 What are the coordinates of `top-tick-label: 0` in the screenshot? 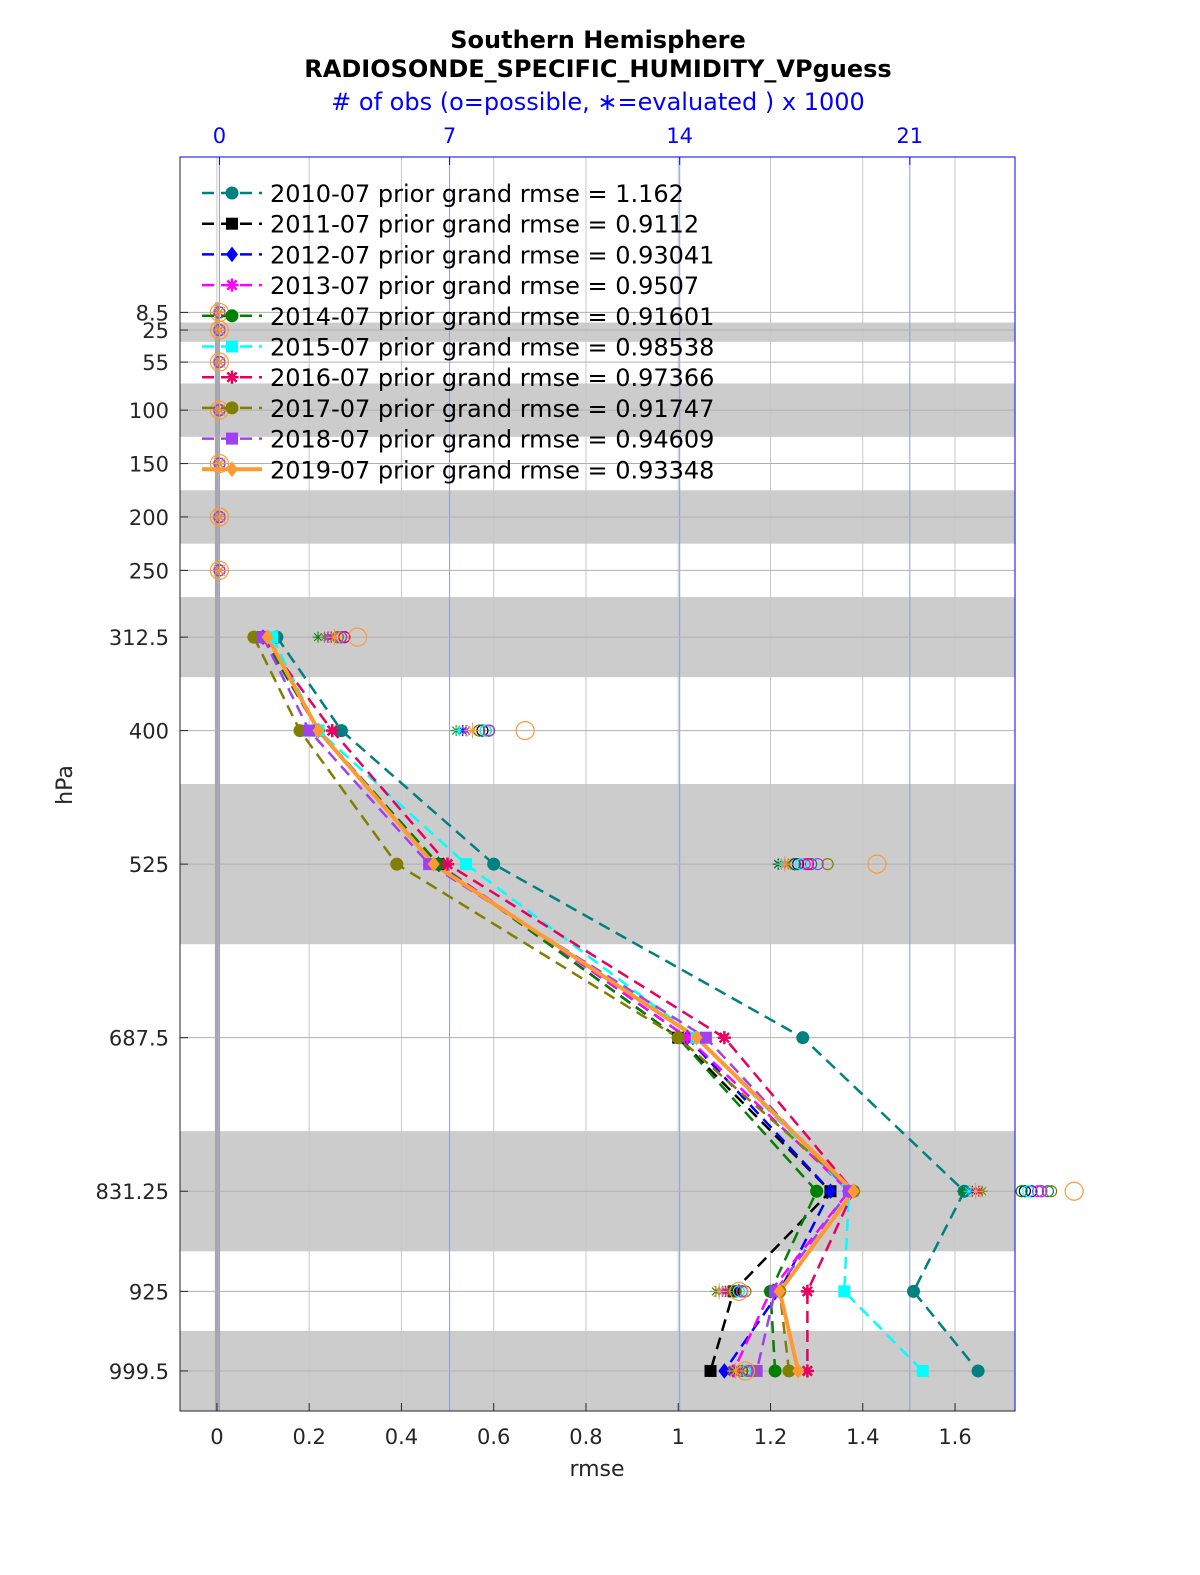 It's located at (219, 136).